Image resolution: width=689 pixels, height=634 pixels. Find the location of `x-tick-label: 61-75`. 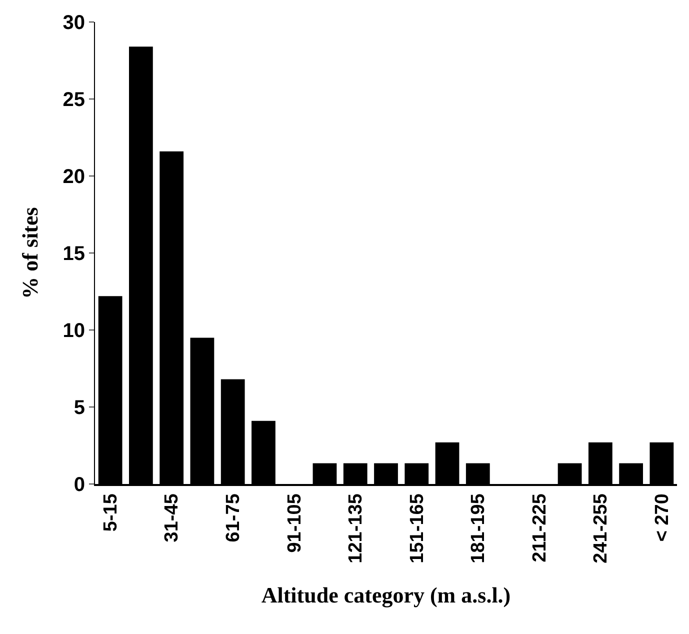

x-tick-label: 61-75 is located at coordinates (233, 517).